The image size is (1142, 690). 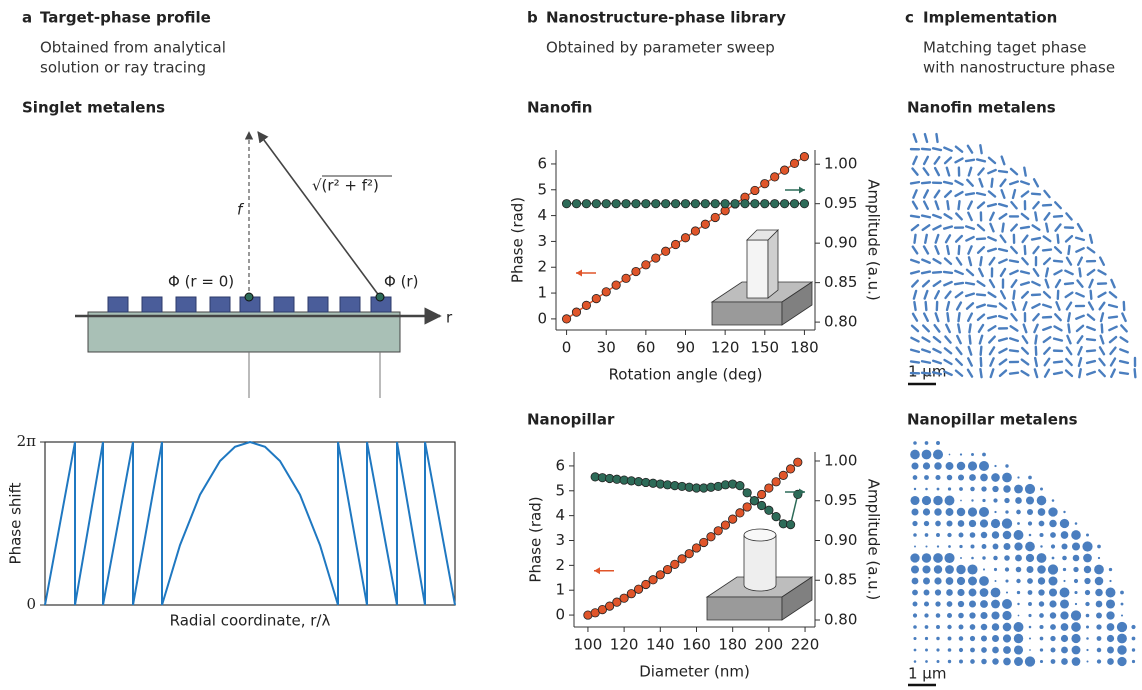 I want to click on x-tick-label: 220, so click(x=805, y=645).